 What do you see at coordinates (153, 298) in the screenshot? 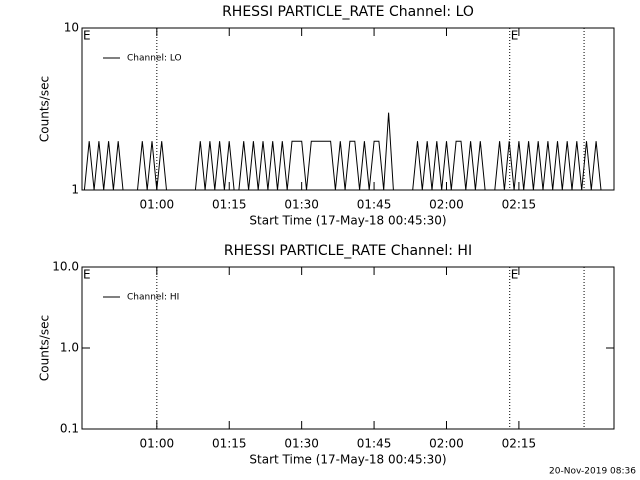
I see `legend-label: Channel: HI` at bounding box center [153, 298].